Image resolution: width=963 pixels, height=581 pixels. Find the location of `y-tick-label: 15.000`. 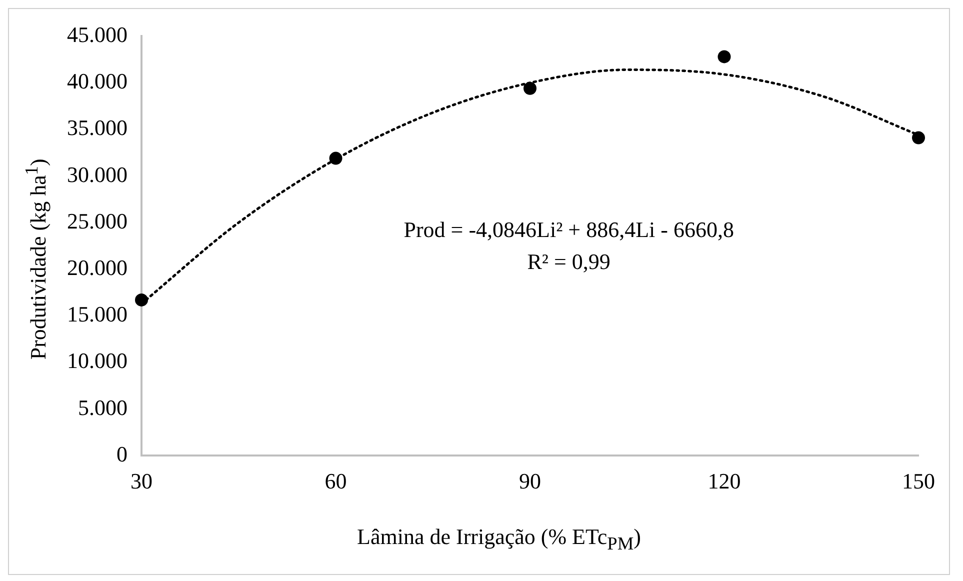

y-tick-label: 15.000 is located at coordinates (97, 314).